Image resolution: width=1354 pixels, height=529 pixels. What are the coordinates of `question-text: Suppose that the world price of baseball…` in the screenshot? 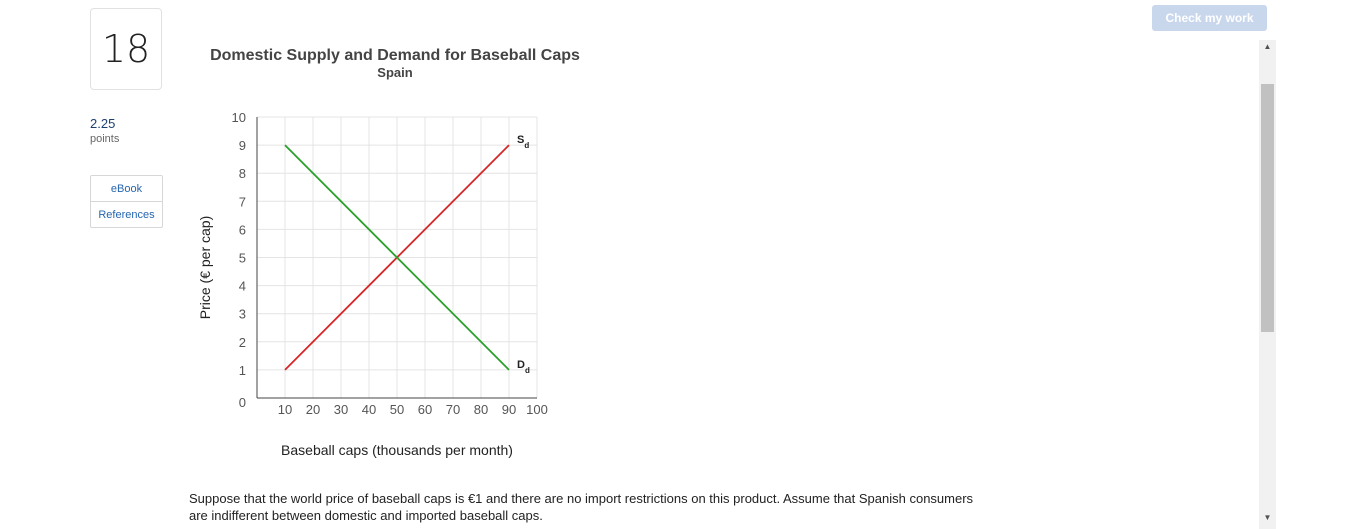 It's located at (581, 507).